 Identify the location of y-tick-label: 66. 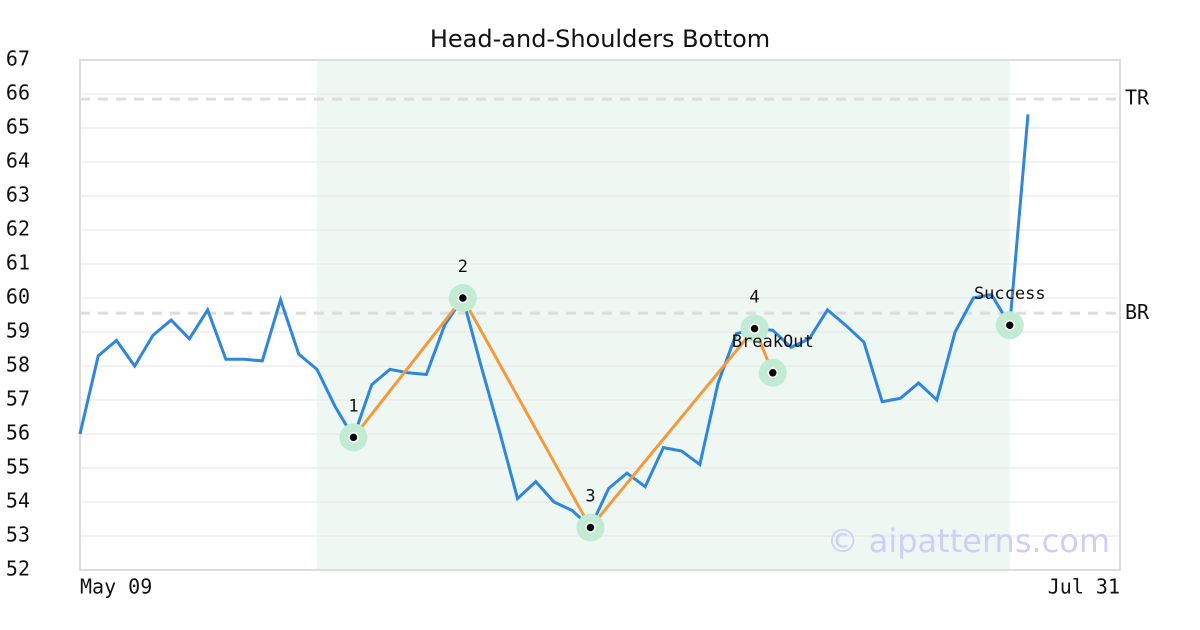
(18, 93).